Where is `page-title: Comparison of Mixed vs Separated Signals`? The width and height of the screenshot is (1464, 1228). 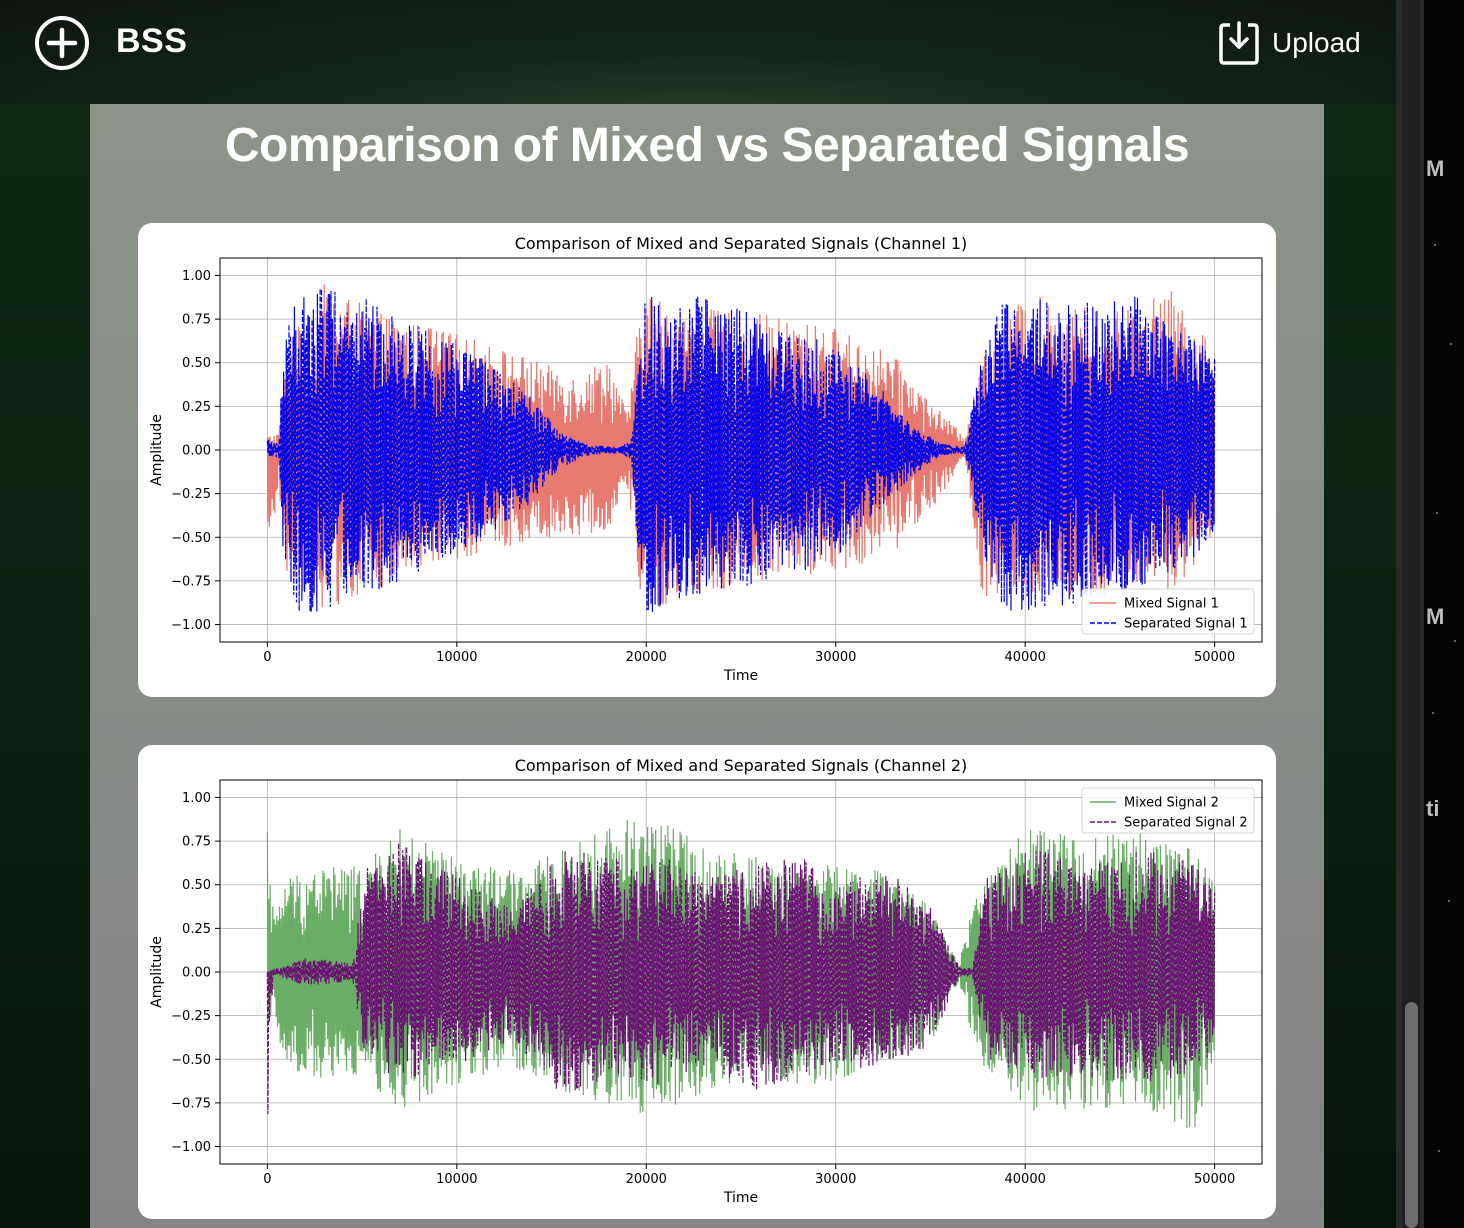 page-title: Comparison of Mixed vs Separated Signals is located at coordinates (707, 145).